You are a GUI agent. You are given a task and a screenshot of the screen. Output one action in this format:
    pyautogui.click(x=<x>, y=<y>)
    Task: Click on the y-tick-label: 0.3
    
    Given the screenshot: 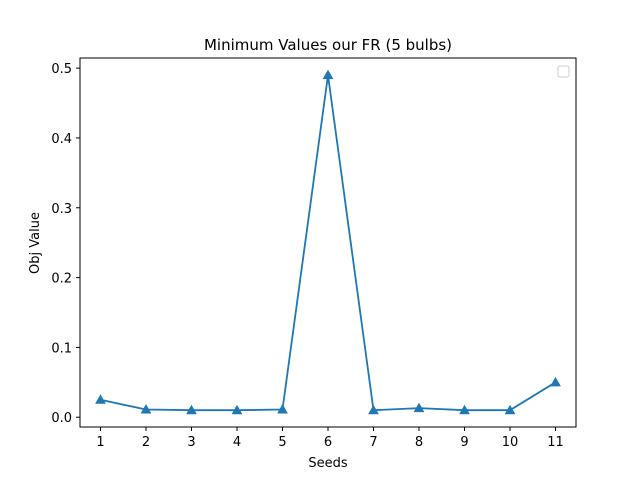 What is the action you would take?
    pyautogui.click(x=61, y=209)
    